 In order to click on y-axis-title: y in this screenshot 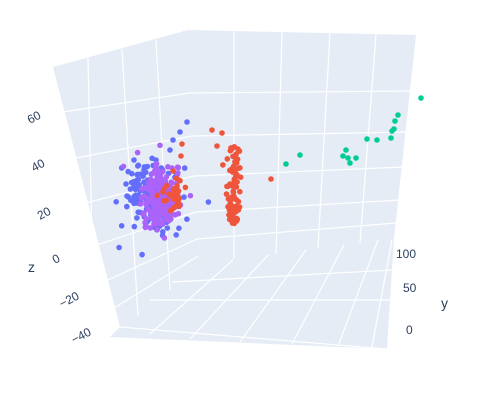, I will do `click(444, 303)`.